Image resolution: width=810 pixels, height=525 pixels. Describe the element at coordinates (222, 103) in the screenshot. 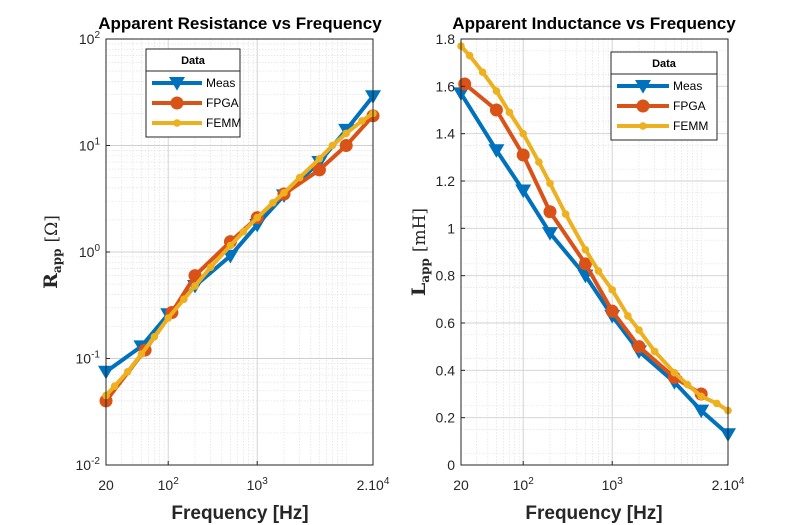

I see `resistance-legend-label-fpga: FPGA` at that location.